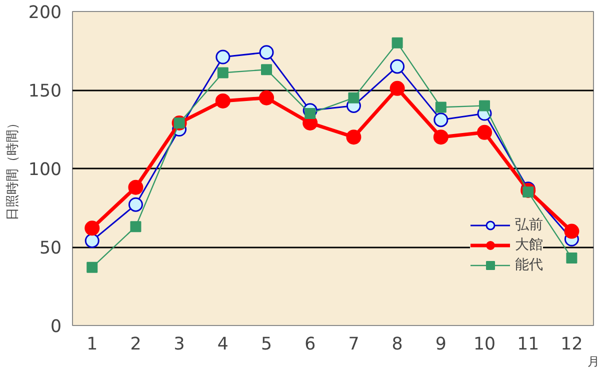 The image size is (600, 371). Describe the element at coordinates (310, 344) in the screenshot. I see `x-tick-label: 6` at that location.